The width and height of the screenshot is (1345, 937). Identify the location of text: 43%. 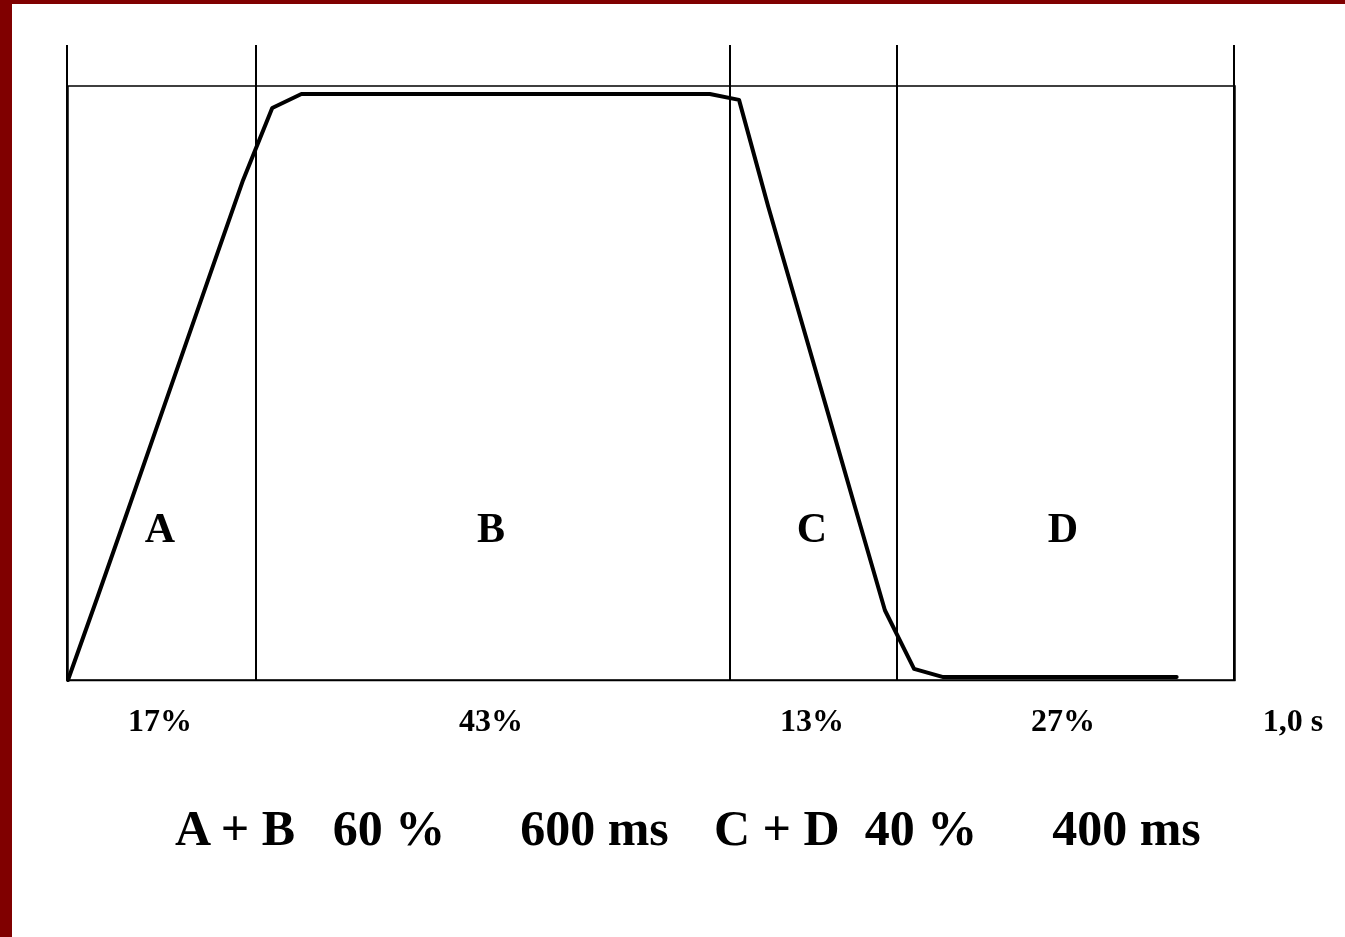
(491, 720).